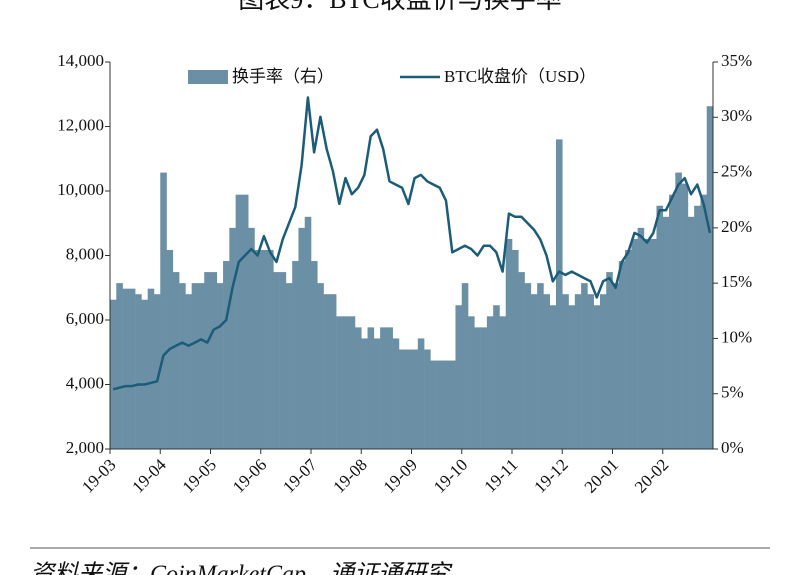 This screenshot has height=575, width=800. Describe the element at coordinates (208, 77) in the screenshot. I see `legend-swatch` at that location.